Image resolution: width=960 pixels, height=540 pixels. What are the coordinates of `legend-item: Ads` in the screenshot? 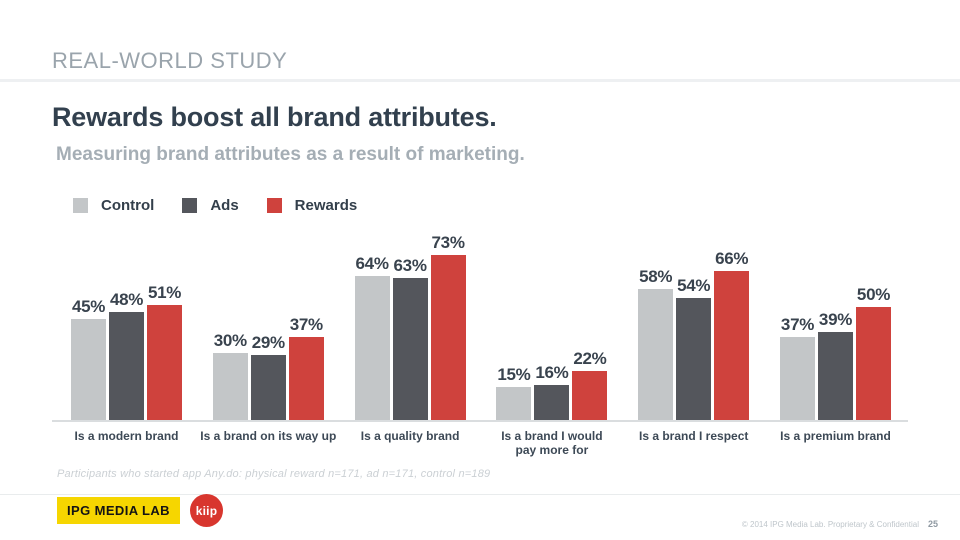 It's located at (210, 205).